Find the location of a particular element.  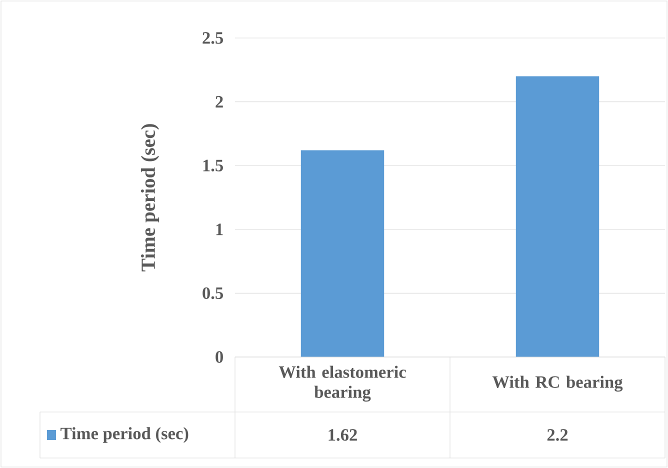

x-tick-label: With RC bearing is located at coordinates (557, 384).